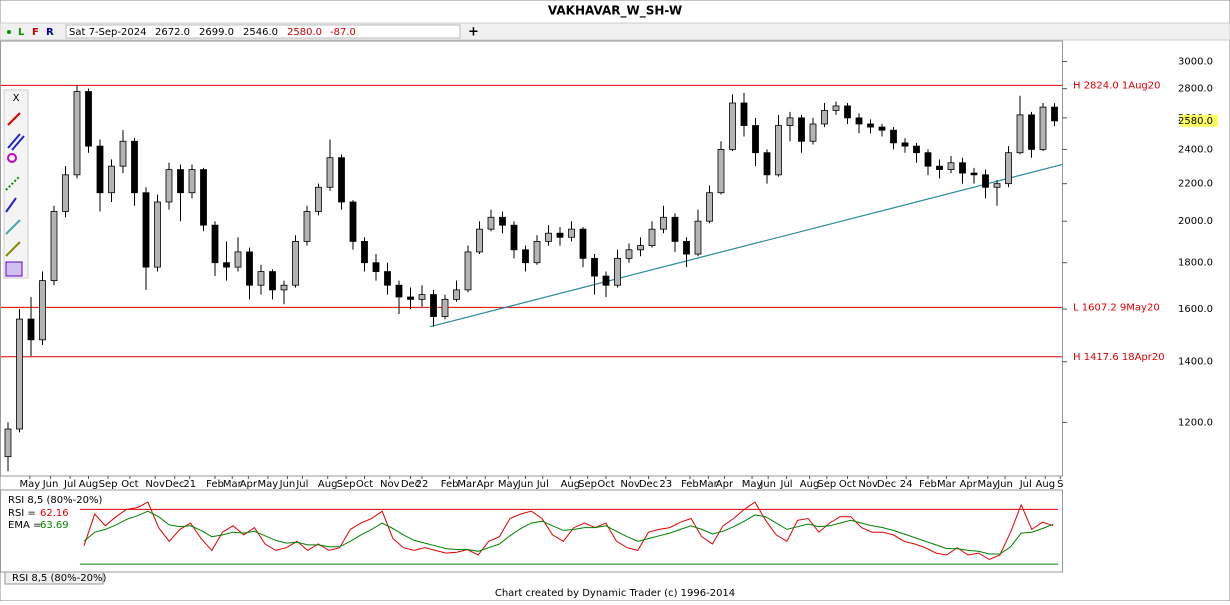 The height and width of the screenshot is (605, 1230). What do you see at coordinates (268, 484) in the screenshot?
I see `x-tick-label: May` at bounding box center [268, 484].